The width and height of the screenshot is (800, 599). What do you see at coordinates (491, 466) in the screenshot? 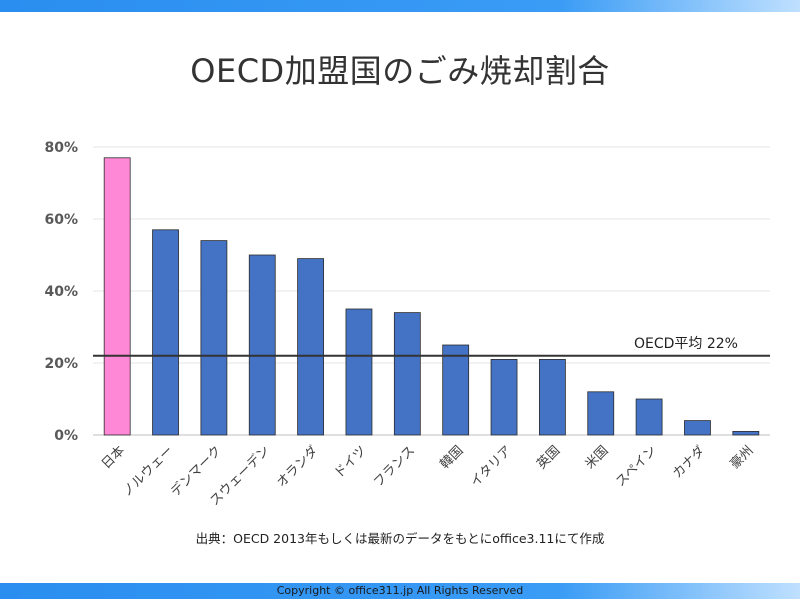
I see `x-category-label: イタリア` at bounding box center [491, 466].